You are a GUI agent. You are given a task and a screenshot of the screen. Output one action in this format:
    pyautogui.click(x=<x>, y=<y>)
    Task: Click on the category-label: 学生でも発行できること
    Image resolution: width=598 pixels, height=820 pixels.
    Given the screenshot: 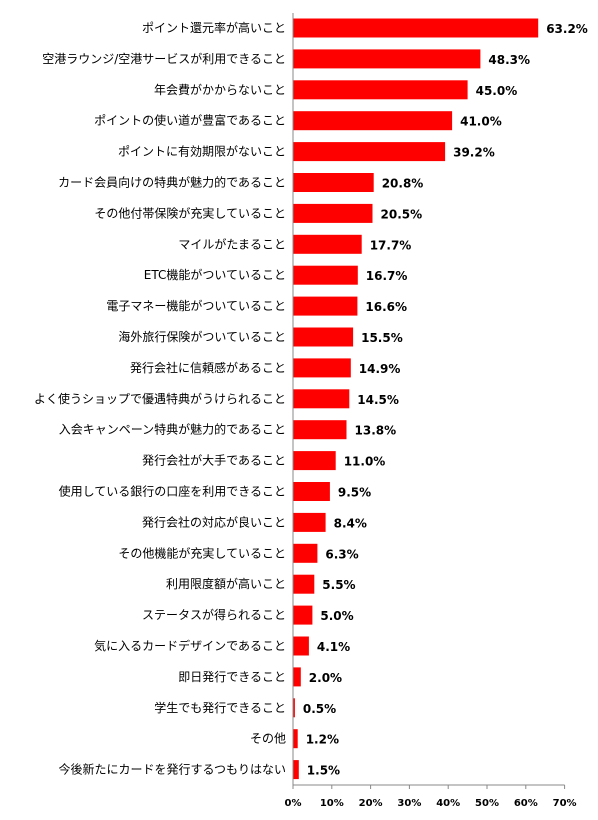 What is the action you would take?
    pyautogui.click(x=220, y=707)
    